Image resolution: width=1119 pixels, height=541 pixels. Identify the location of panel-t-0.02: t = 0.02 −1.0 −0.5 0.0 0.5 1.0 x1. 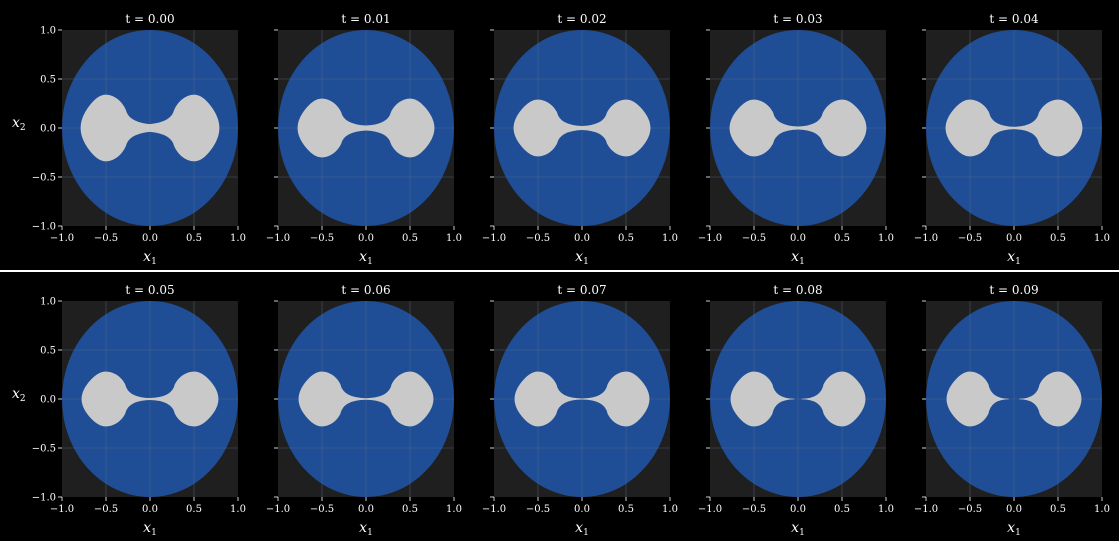
(580, 139).